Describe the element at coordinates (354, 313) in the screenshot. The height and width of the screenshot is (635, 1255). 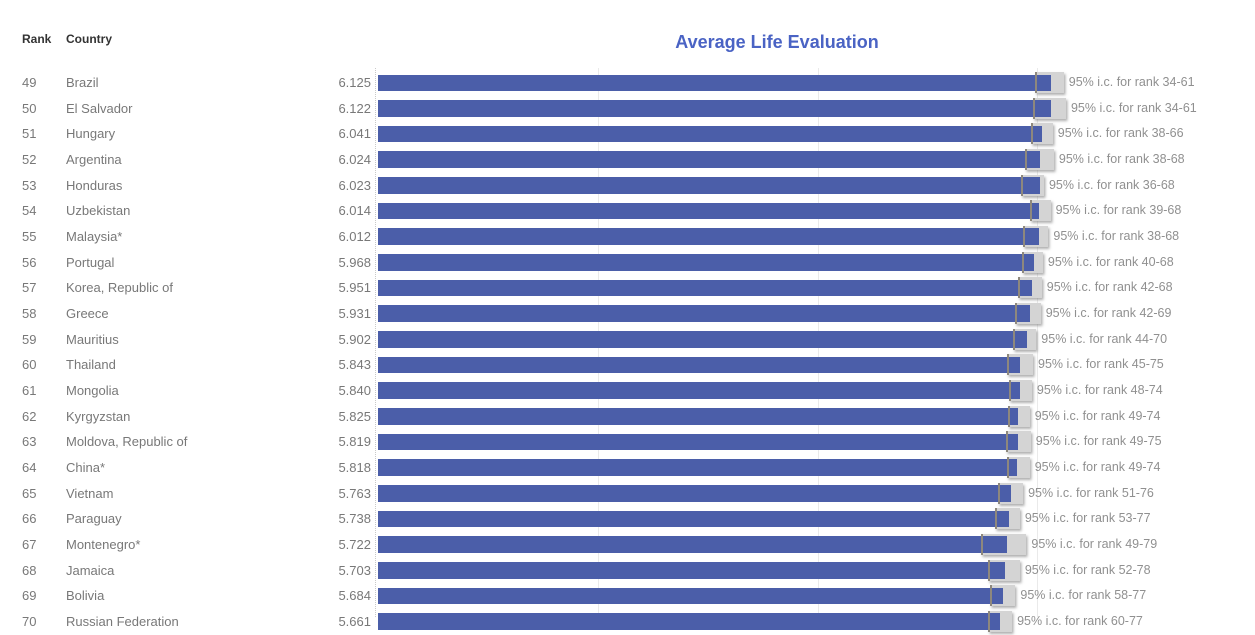
I see `value-cell: 5.931` at that location.